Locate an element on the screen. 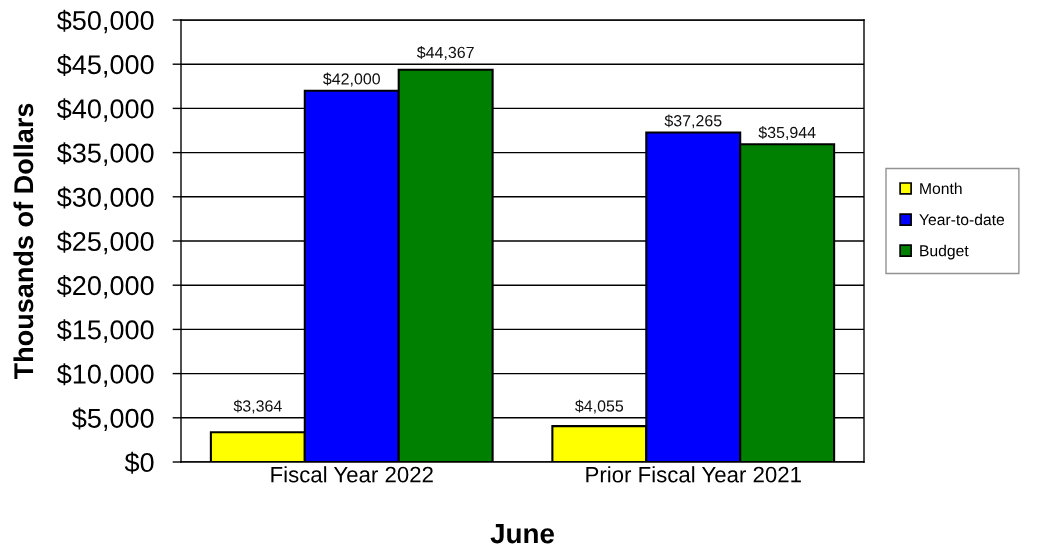  y-tick-label: $50,000 is located at coordinates (105, 21).